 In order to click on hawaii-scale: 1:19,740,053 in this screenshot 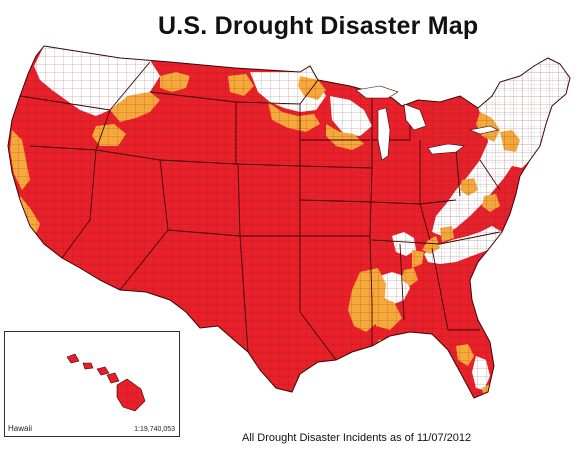, I will do `click(154, 429)`.